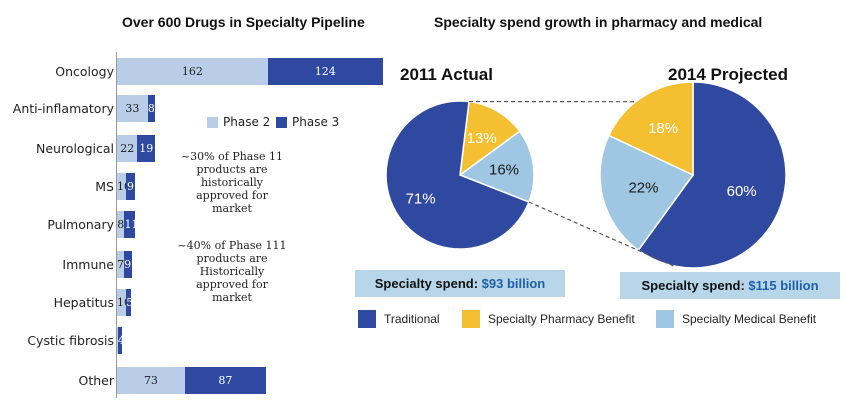 The height and width of the screenshot is (404, 850). Describe the element at coordinates (316, 122) in the screenshot. I see `legend-phase3-label: Phase 3` at that location.